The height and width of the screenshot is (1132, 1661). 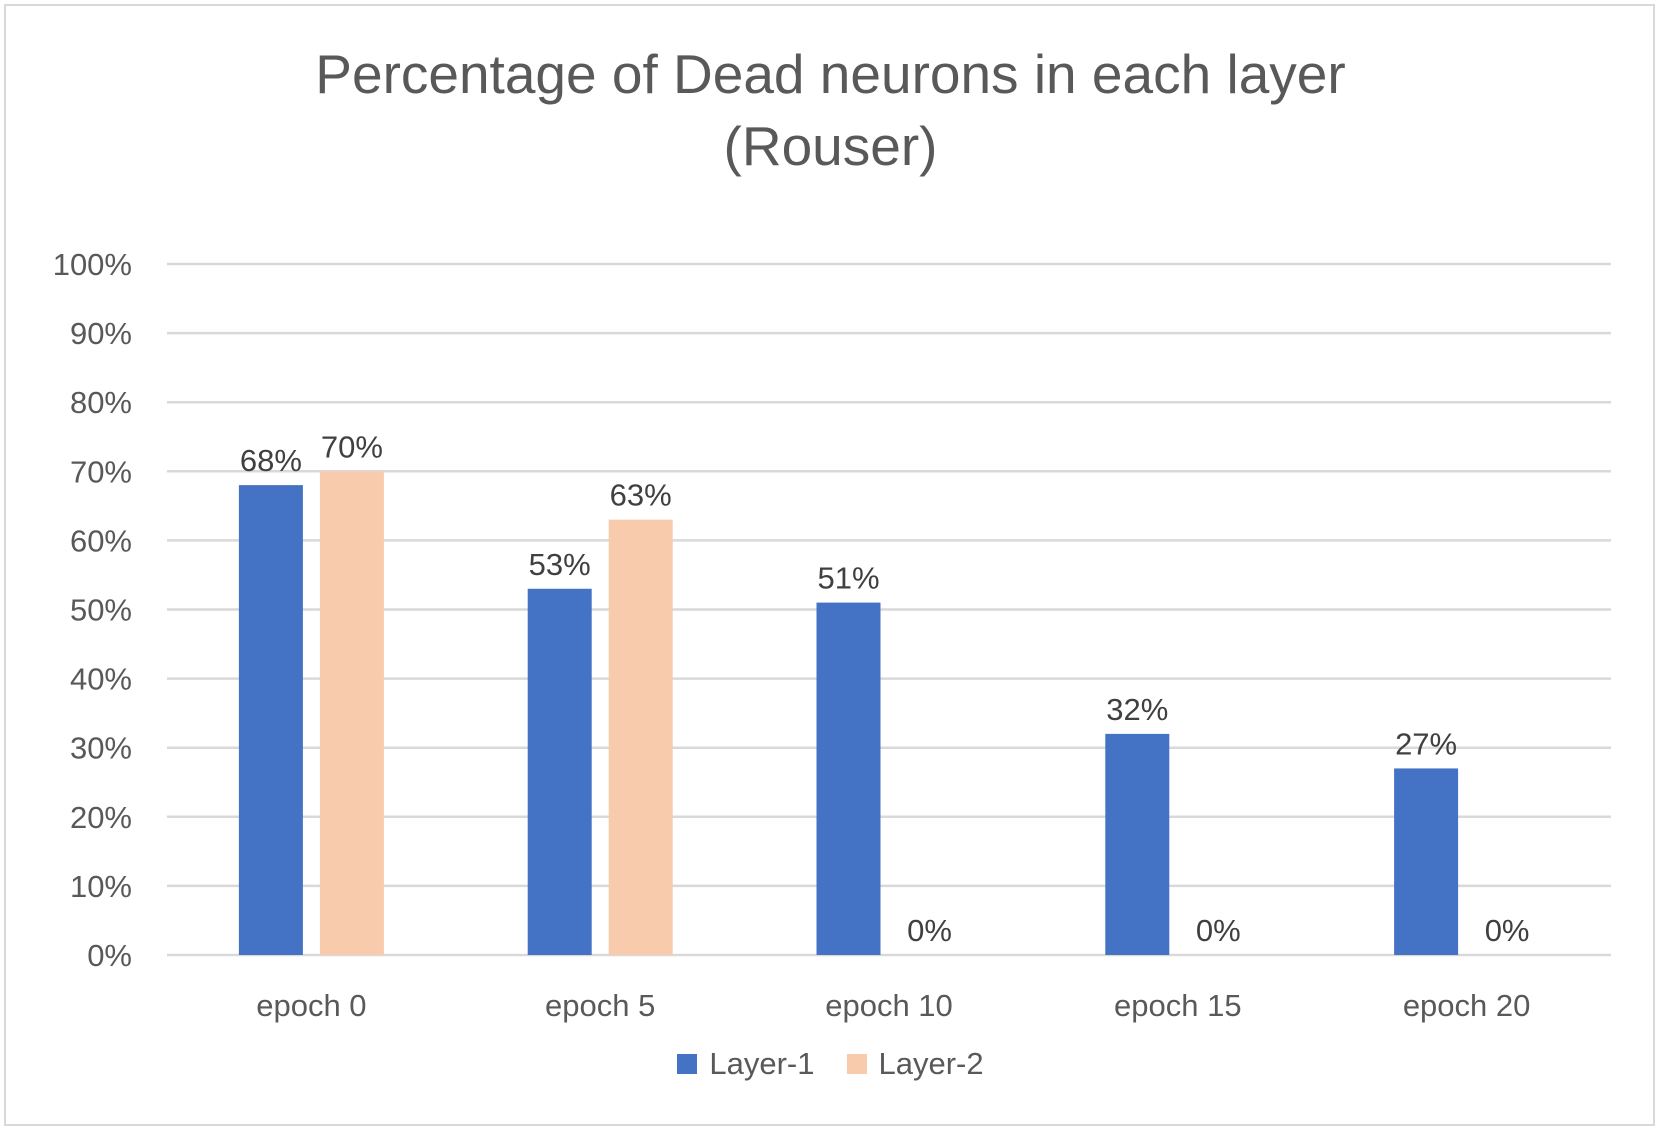 What do you see at coordinates (101, 540) in the screenshot?
I see `y-tick-label: 60%` at bounding box center [101, 540].